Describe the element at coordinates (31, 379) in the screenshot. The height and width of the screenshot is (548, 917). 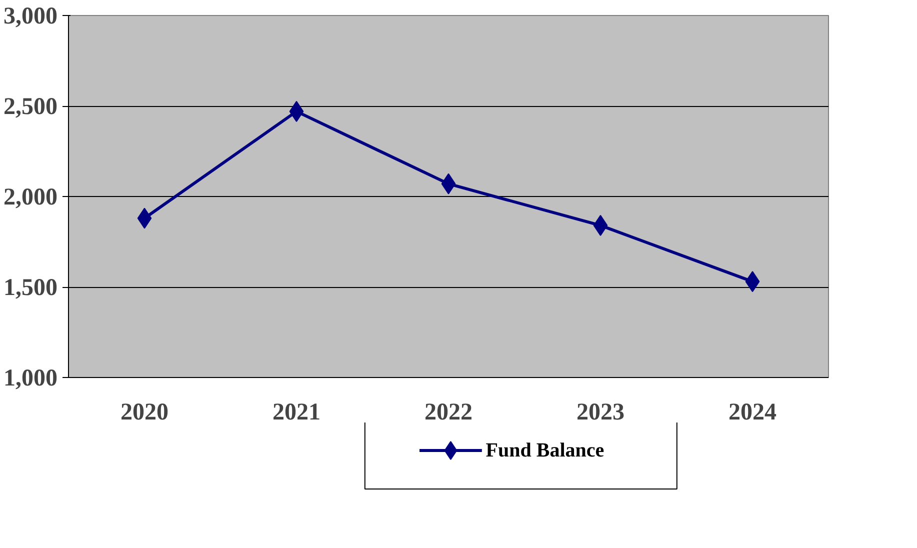
I see `y-tick-label: 1,000` at that location.